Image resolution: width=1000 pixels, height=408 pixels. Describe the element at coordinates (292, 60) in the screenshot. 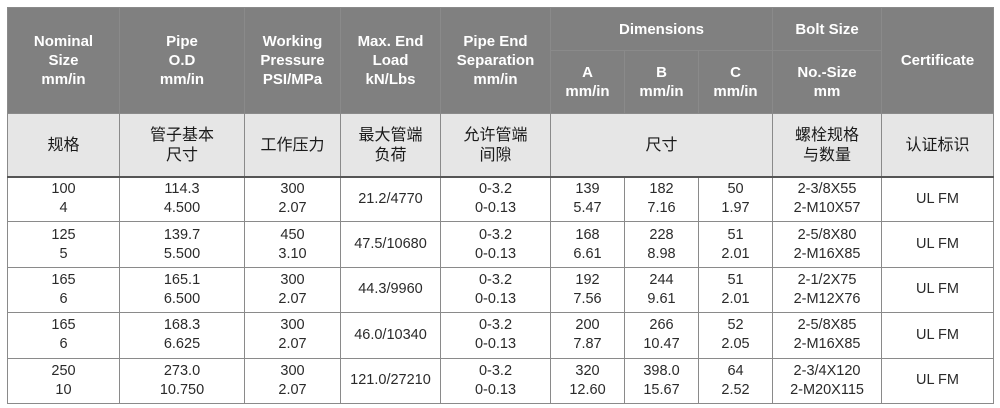

I see `header-working-pressure: Working Pressure PSI/MPa` at that location.